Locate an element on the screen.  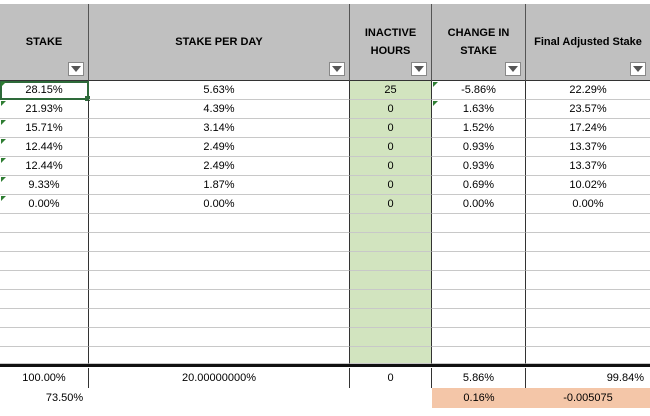
cell-stake-per-day: 0.00% is located at coordinates (219, 204).